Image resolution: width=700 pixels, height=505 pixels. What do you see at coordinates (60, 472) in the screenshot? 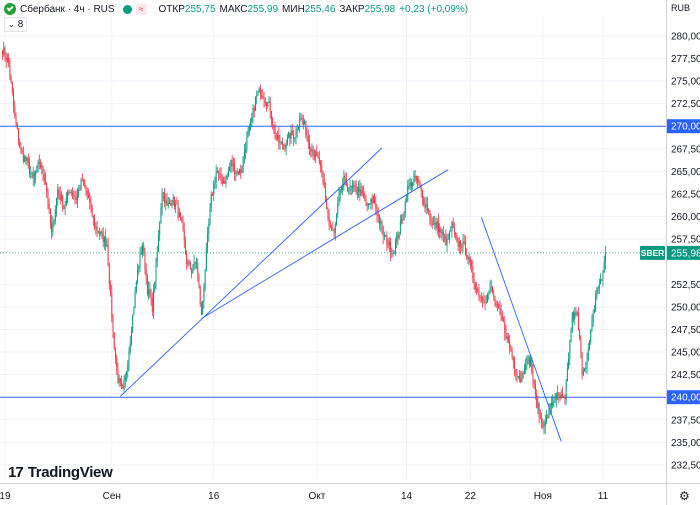
I see `tradingview-logo: 17 TradingView` at bounding box center [60, 472].